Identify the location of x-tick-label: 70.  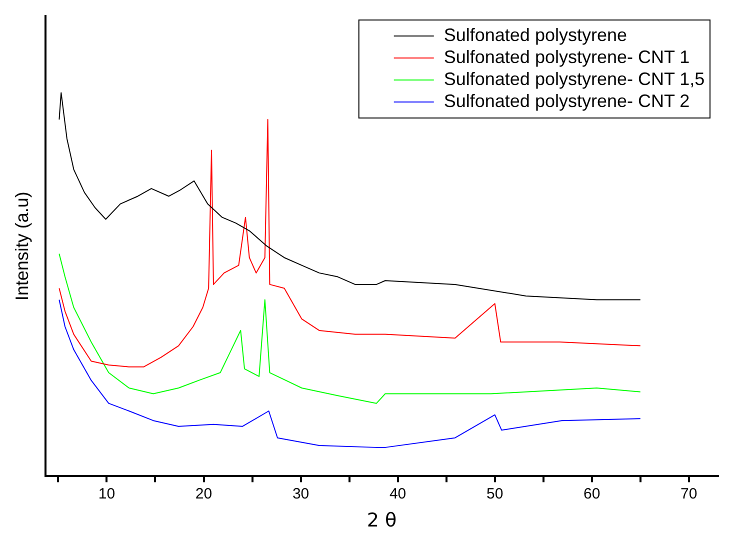
(689, 493).